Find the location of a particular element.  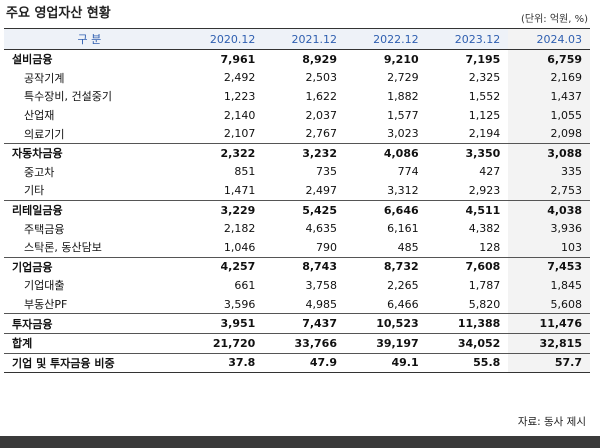

cell: 10,523 is located at coordinates (385, 323).